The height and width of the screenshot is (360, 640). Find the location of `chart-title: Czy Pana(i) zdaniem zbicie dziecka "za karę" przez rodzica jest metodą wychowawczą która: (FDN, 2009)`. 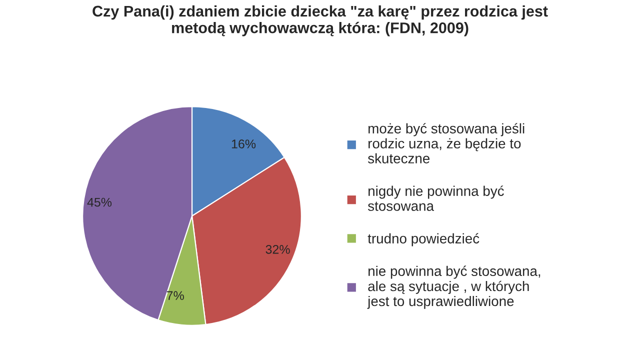

chart-title: Czy Pana(i) zdaniem zbicie dziecka "za karę" przez rodzica jest metodą wychowawczą która: (FDN, 2009) is located at coordinates (320, 20).